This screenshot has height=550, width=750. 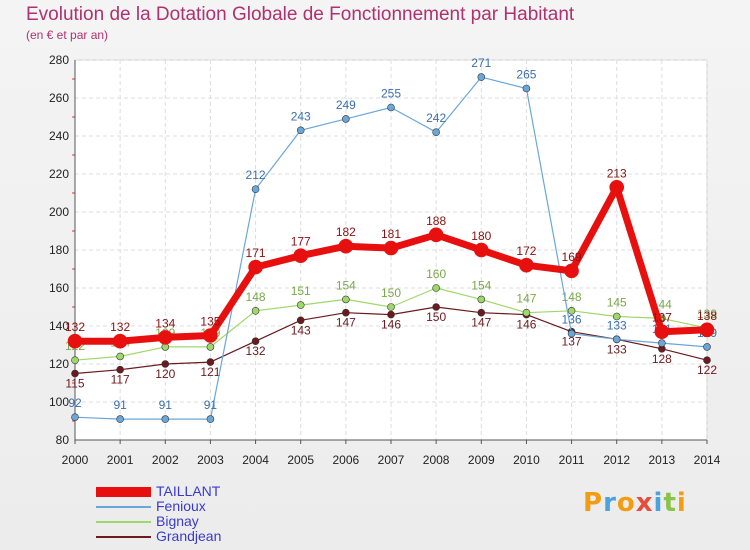 What do you see at coordinates (75, 460) in the screenshot?
I see `x-tick-label: 2000` at bounding box center [75, 460].